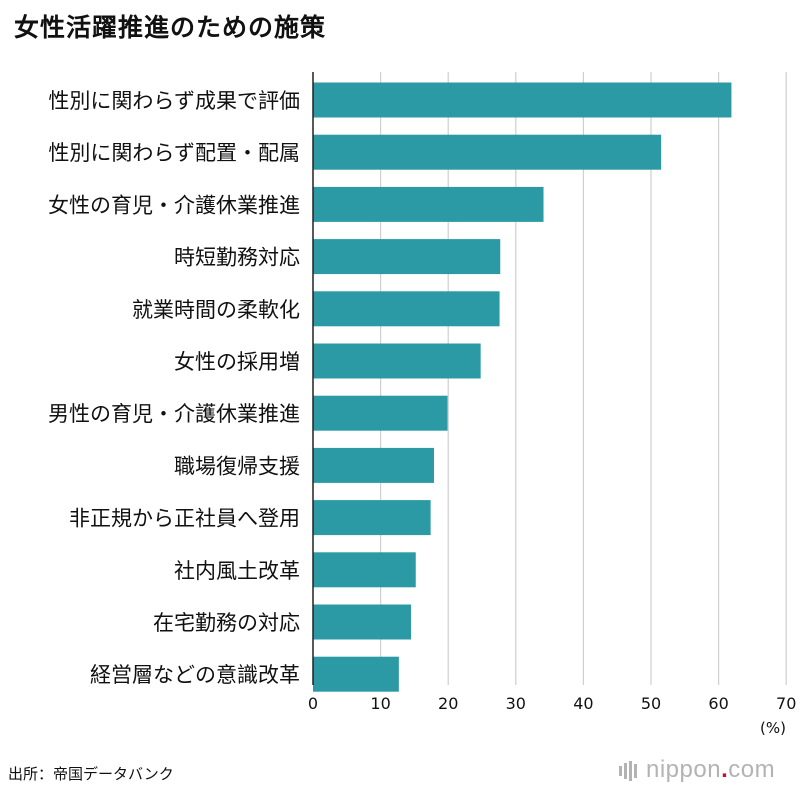  What do you see at coordinates (174, 205) in the screenshot?
I see `category-label: 女性の育児・介護休業推進` at bounding box center [174, 205].